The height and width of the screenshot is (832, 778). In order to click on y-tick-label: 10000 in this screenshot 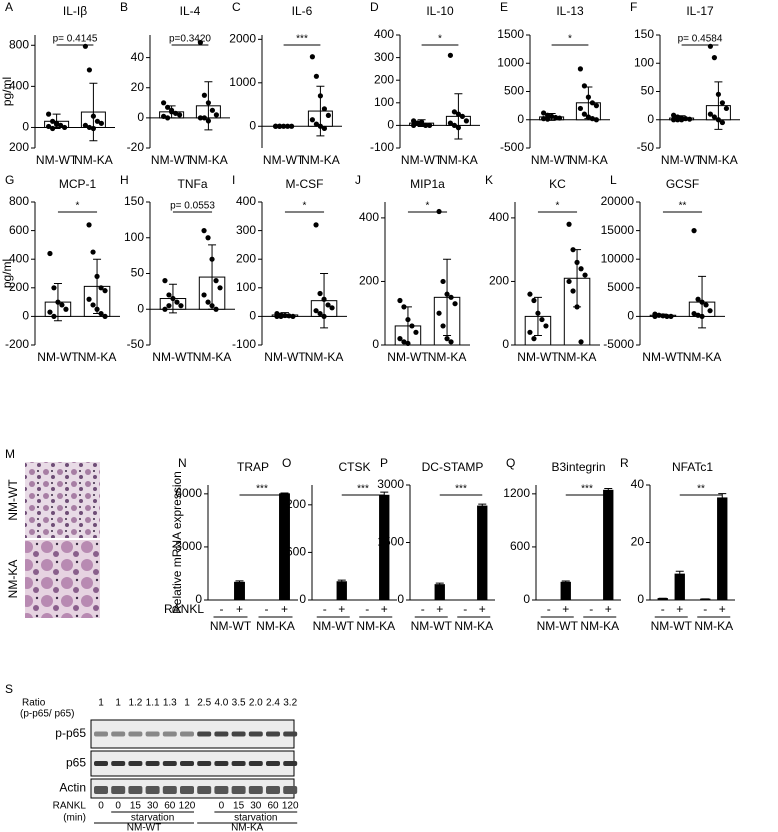, I will do `click(618, 258)`.